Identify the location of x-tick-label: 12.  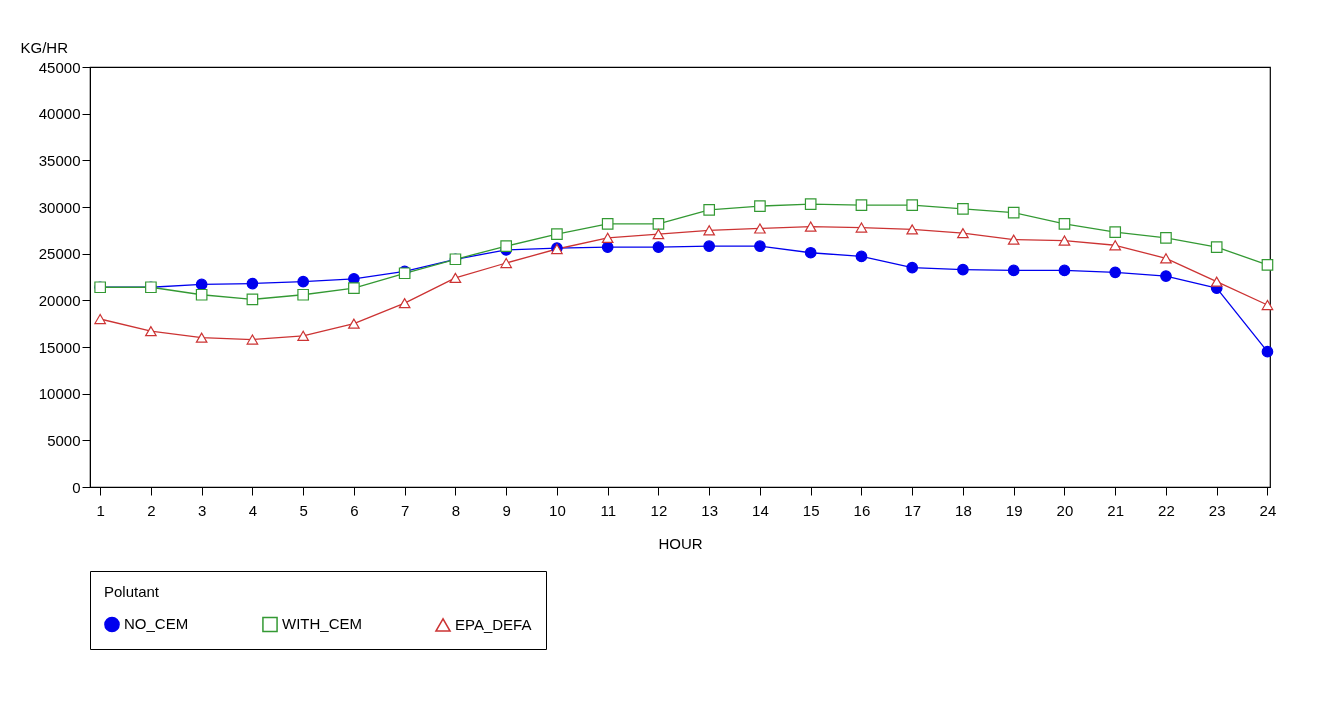
(659, 510).